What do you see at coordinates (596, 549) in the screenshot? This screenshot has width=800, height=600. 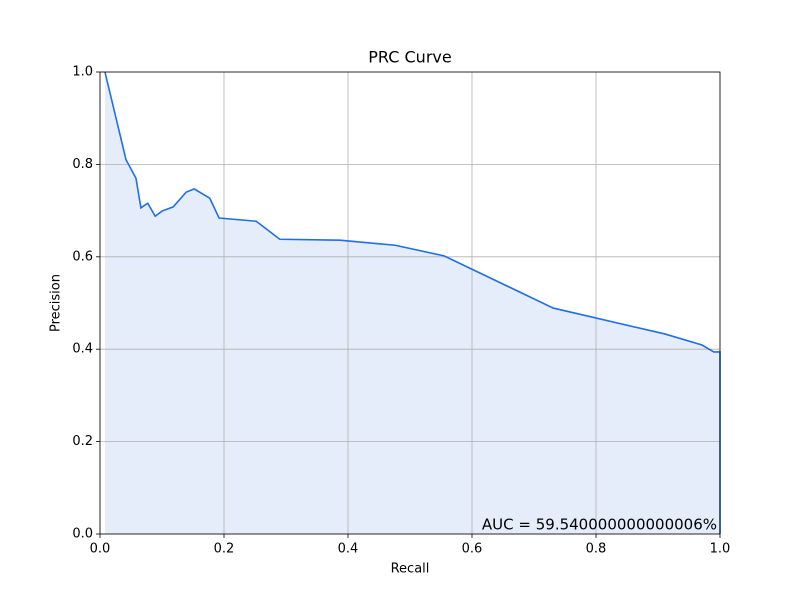 I see `x-tick-label: 0.8` at bounding box center [596, 549].